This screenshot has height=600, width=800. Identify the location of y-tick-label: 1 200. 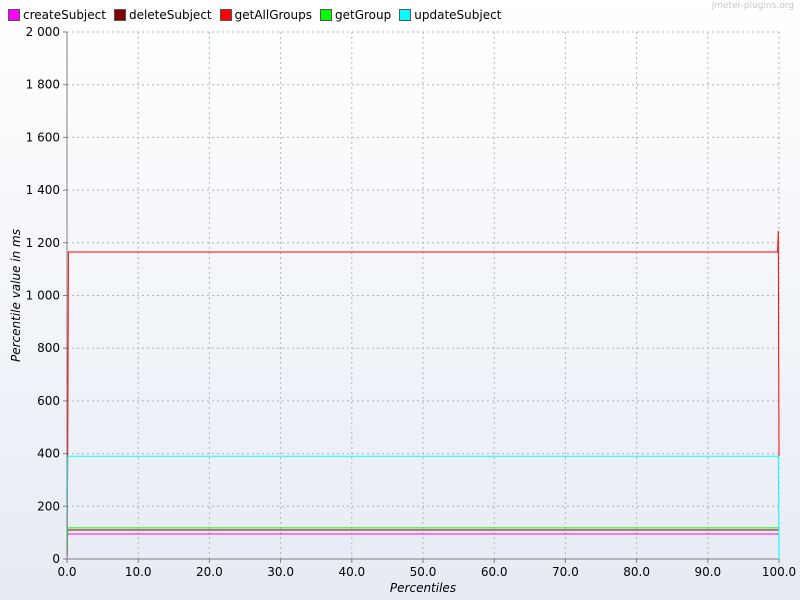
(43, 243).